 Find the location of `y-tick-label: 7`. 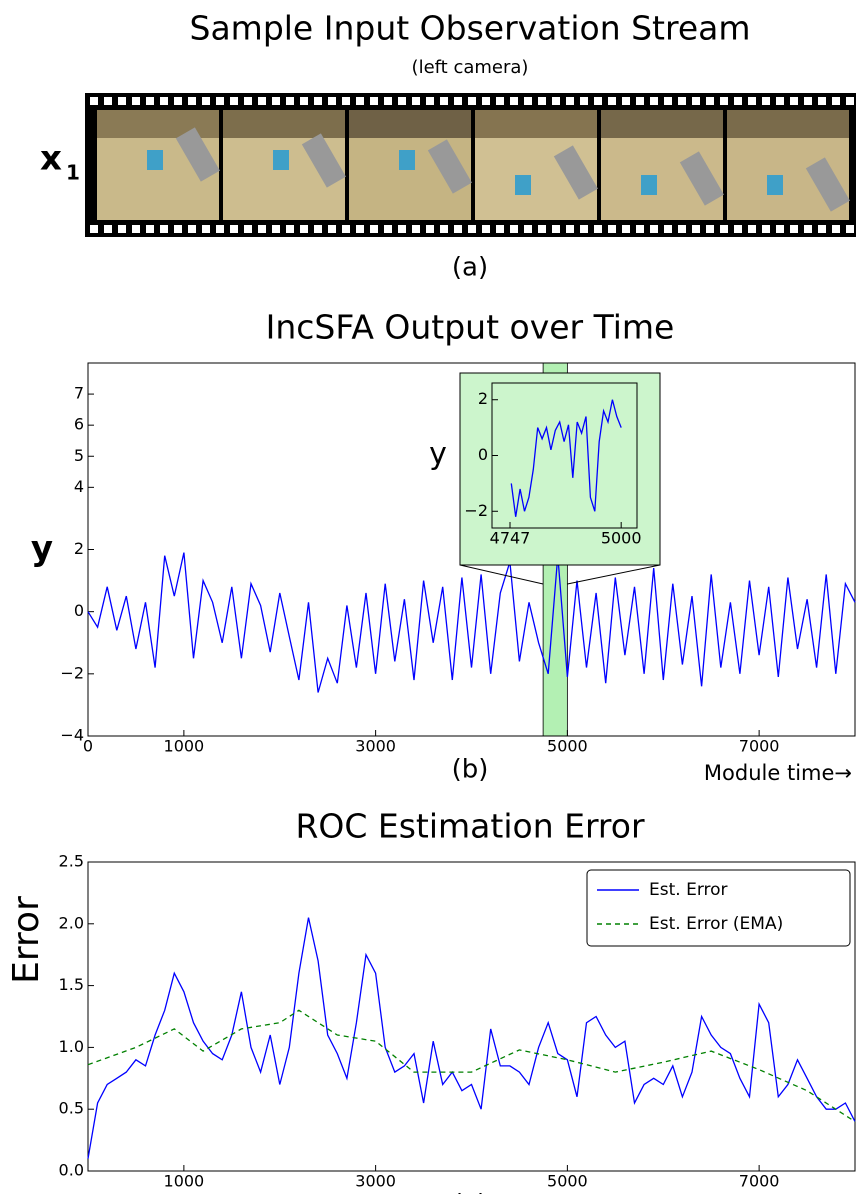

y-tick-label: 7 is located at coordinates (79, 393).